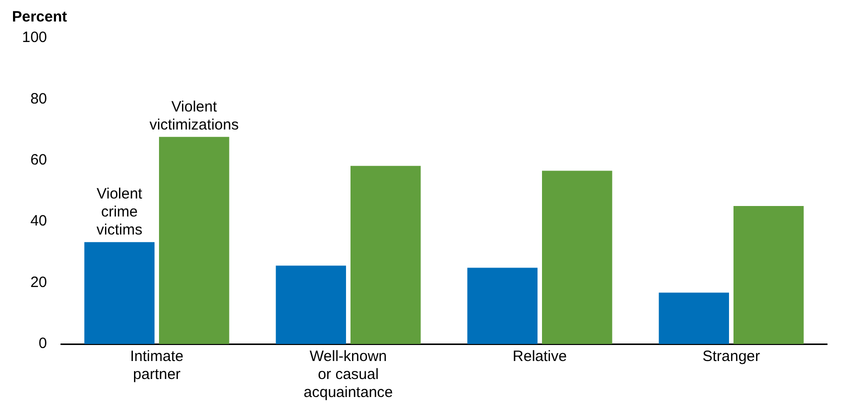  Describe the element at coordinates (39, 99) in the screenshot. I see `y-tick-label: 80` at that location.